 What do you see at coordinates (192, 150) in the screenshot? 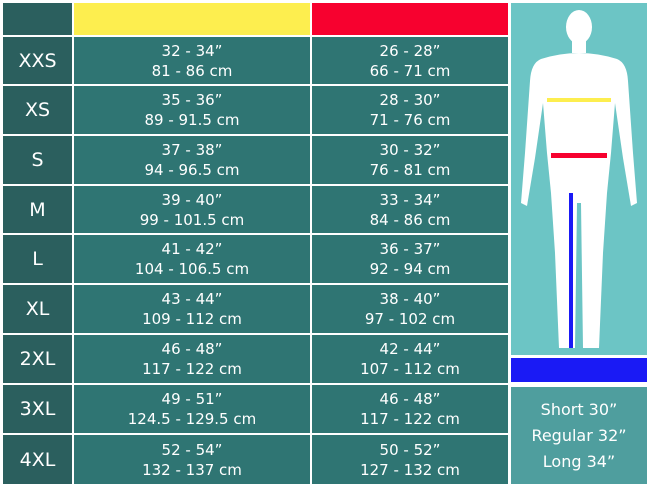
I see `chest-inches: 37 - 38”` at bounding box center [192, 150].